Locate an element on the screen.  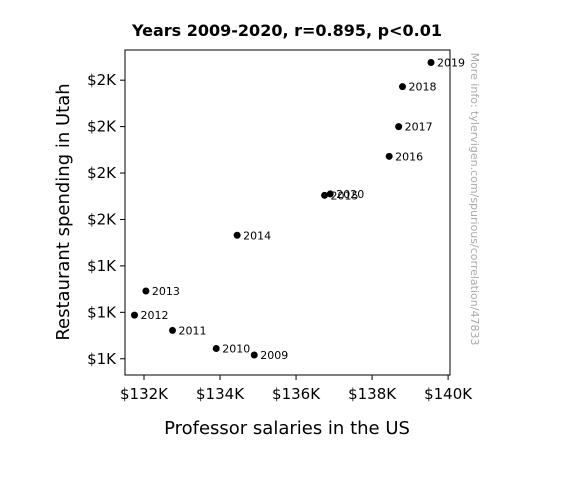
y-axis-label: Restaurant spending in Utah is located at coordinates (63, 211).